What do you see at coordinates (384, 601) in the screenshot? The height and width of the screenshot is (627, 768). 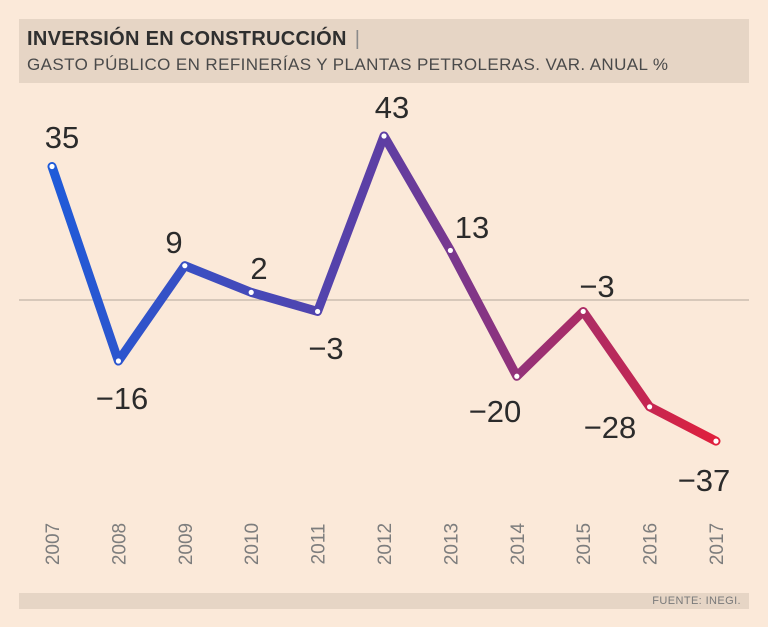 I see `chart-footer: FUENTE: INEGI.` at bounding box center [384, 601].